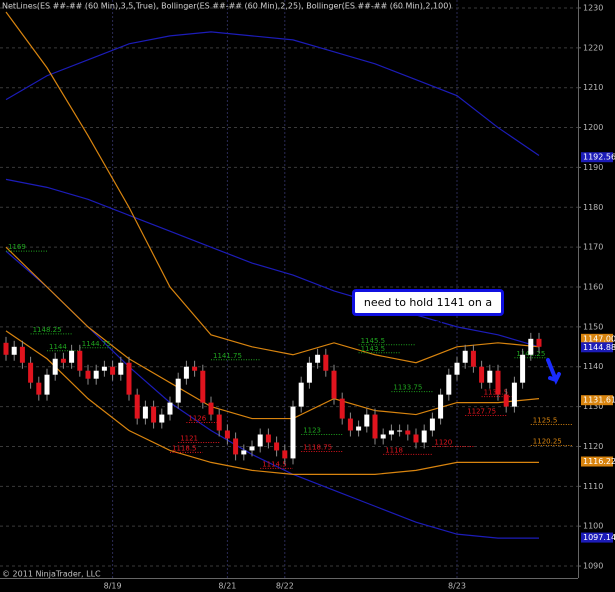 This screenshot has height=592, width=615. I want to click on y-tick-label: 1200, so click(593, 127).